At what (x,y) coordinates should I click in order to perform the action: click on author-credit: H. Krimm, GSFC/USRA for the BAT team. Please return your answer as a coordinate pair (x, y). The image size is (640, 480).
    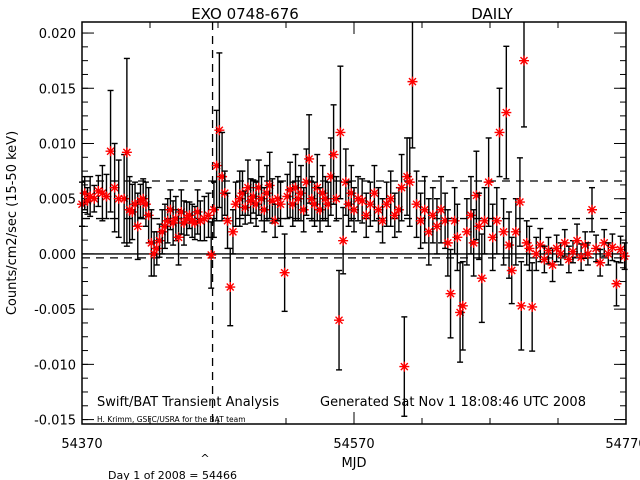
    Looking at the image, I should click on (171, 419).